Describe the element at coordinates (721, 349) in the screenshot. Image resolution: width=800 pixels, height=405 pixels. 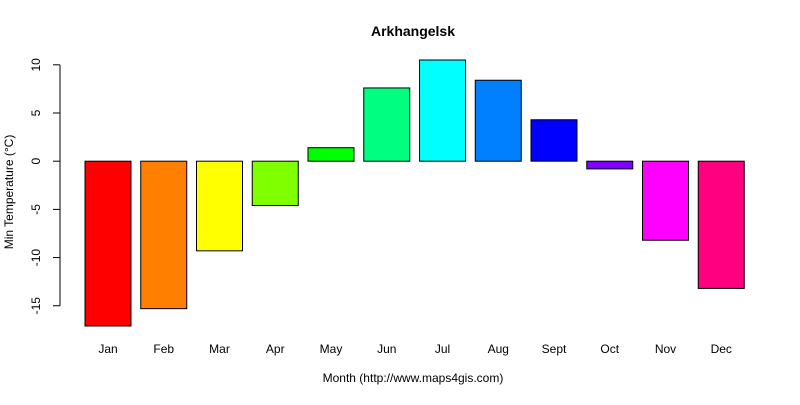
I see `x-tick-label-dec: Dec` at that location.